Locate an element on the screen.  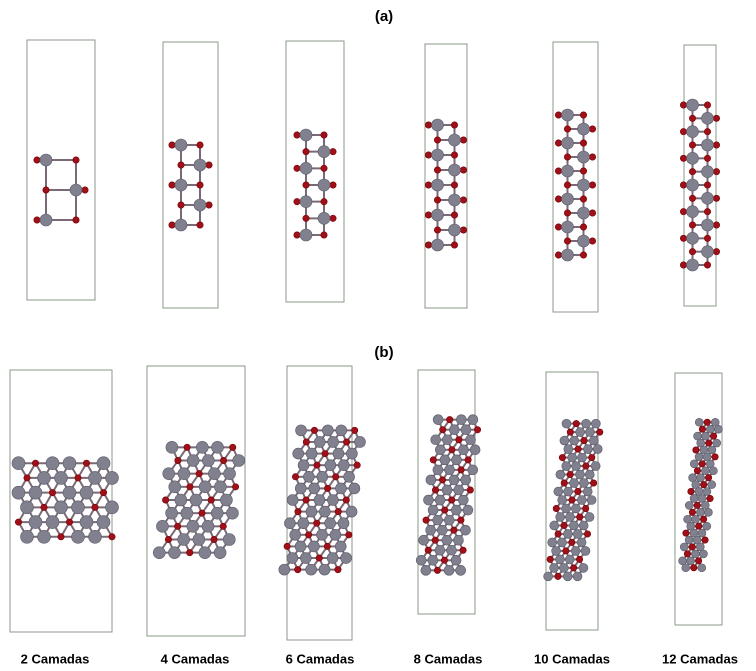
panel-label: (b) is located at coordinates (383, 352).